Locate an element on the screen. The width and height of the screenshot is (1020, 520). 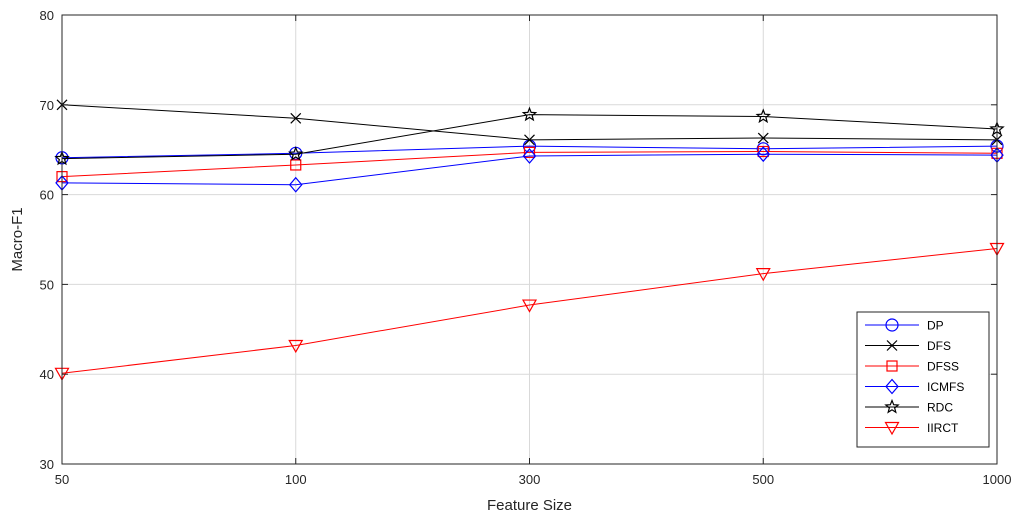
series-rdc is located at coordinates (529, 136).